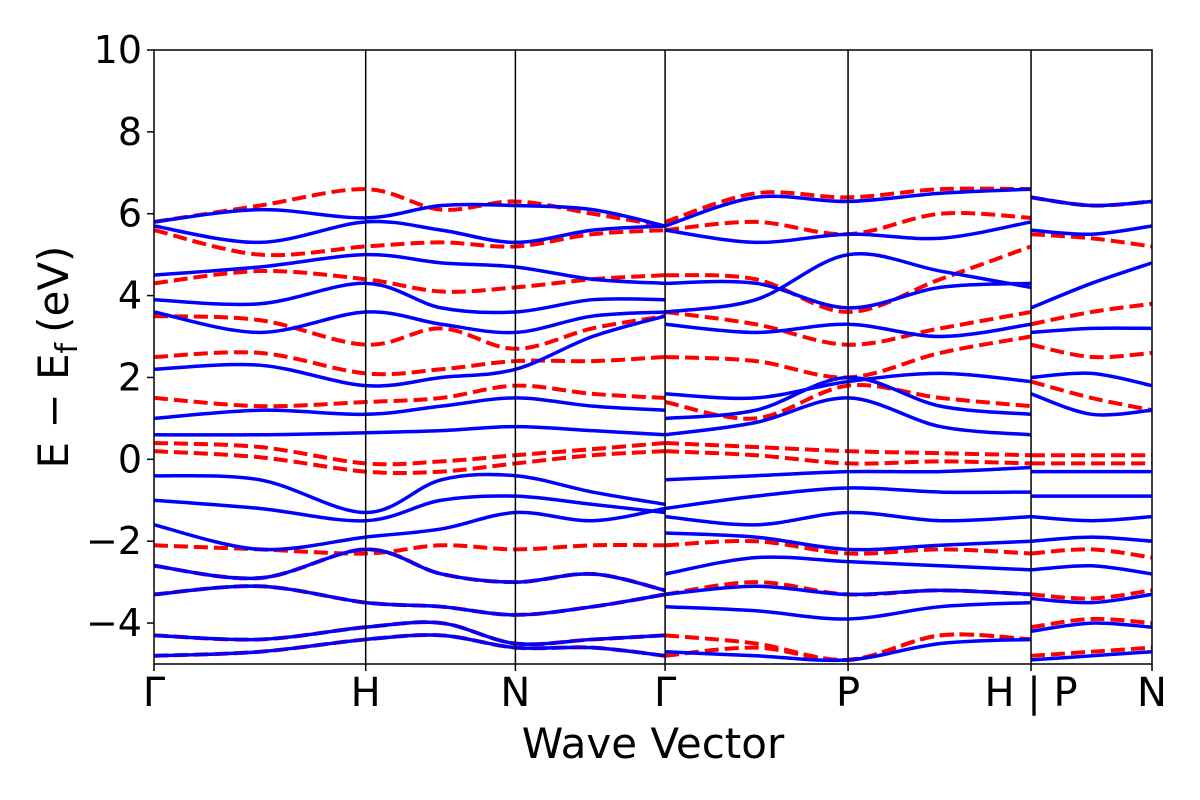 The image size is (1200, 800). I want to click on y-tick-label: 6, so click(130, 214).